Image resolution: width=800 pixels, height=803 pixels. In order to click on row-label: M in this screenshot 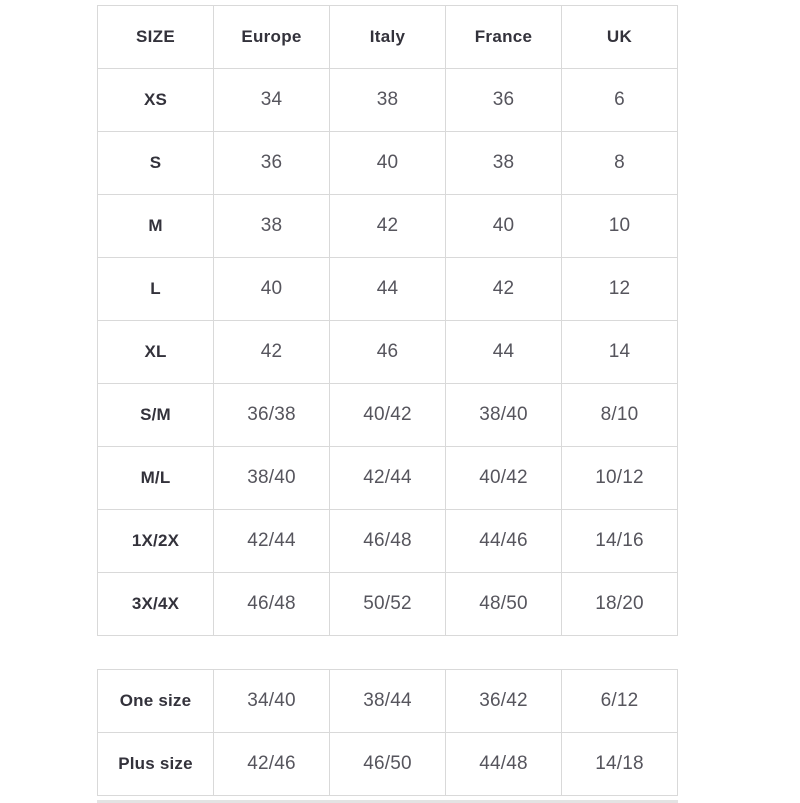, I will do `click(155, 226)`.